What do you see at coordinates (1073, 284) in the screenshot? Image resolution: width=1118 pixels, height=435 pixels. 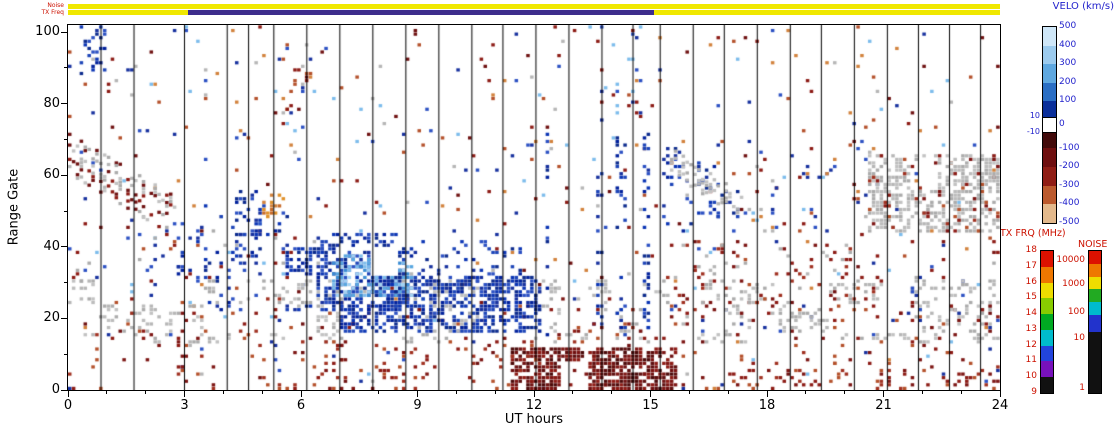 I see `noise-colorbar-tick-label: 1000` at bounding box center [1073, 284].